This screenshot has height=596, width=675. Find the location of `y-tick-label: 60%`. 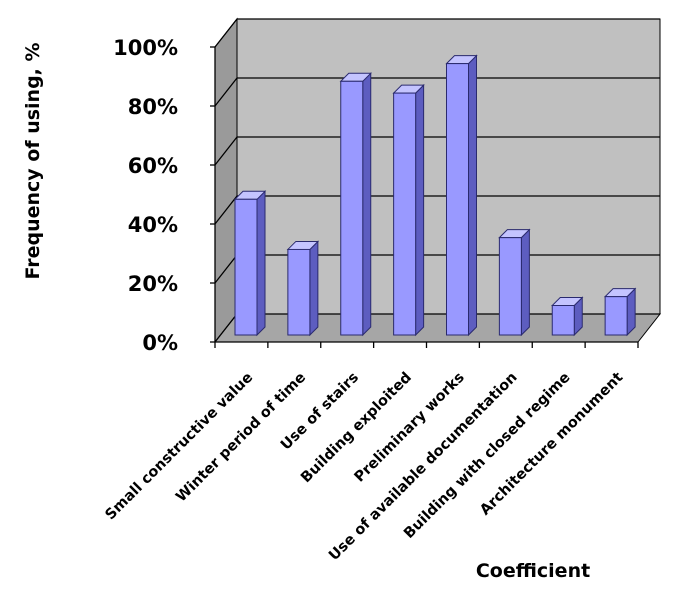

y-tick-label: 60% is located at coordinates (153, 166).